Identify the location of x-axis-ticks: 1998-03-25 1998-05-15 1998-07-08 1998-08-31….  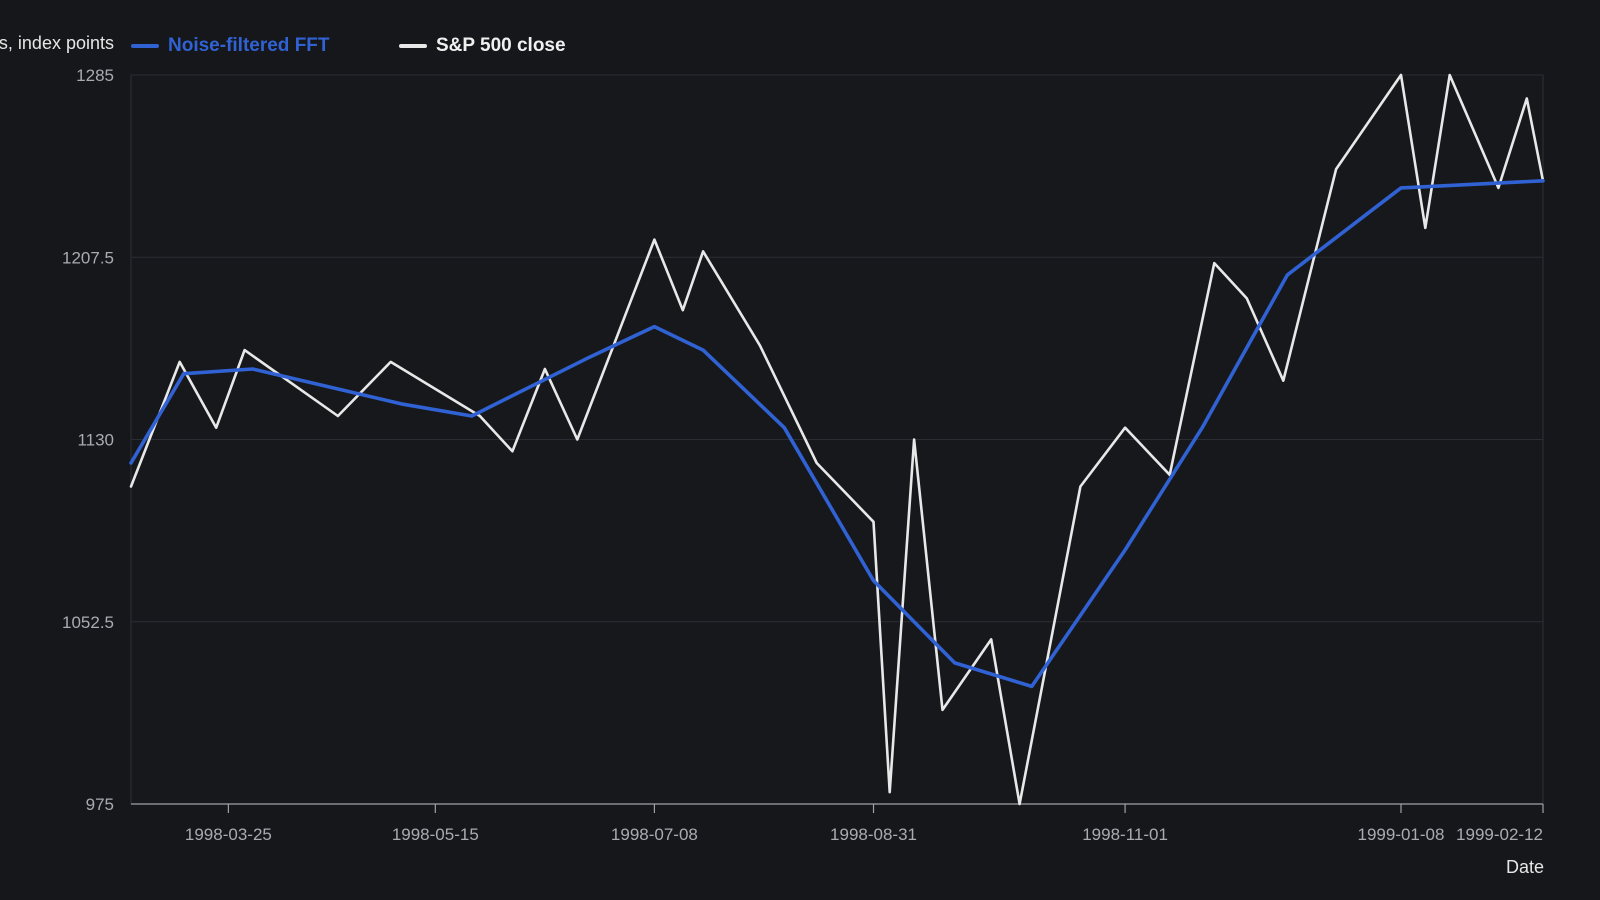
(864, 824).